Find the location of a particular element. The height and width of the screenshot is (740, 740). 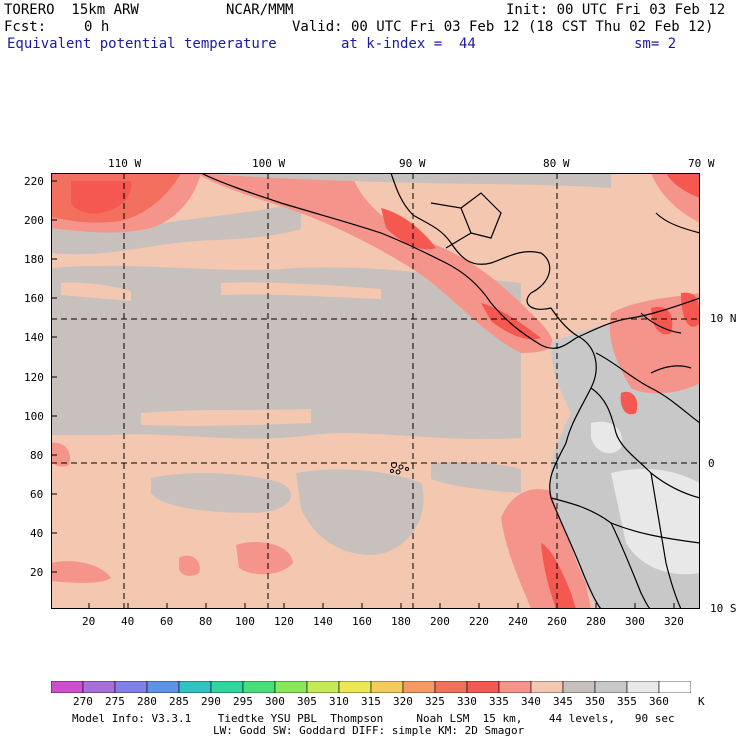

lat-label-eq: 0 is located at coordinates (711, 463).